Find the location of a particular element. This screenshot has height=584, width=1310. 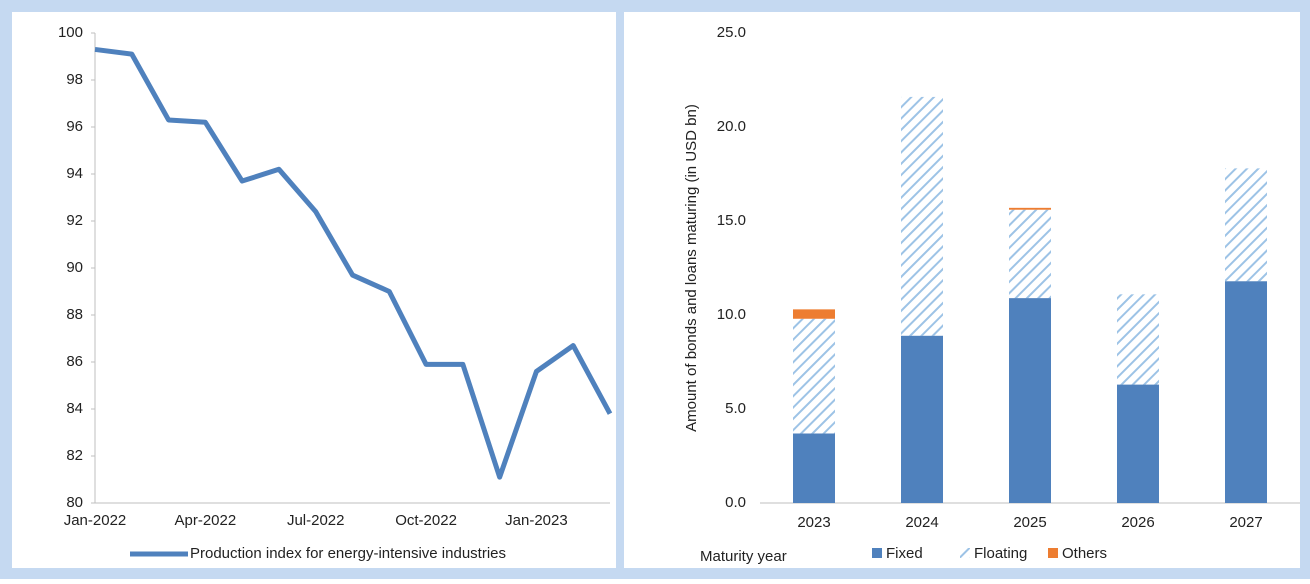

x-axis-label: Maturity year is located at coordinates (743, 556).